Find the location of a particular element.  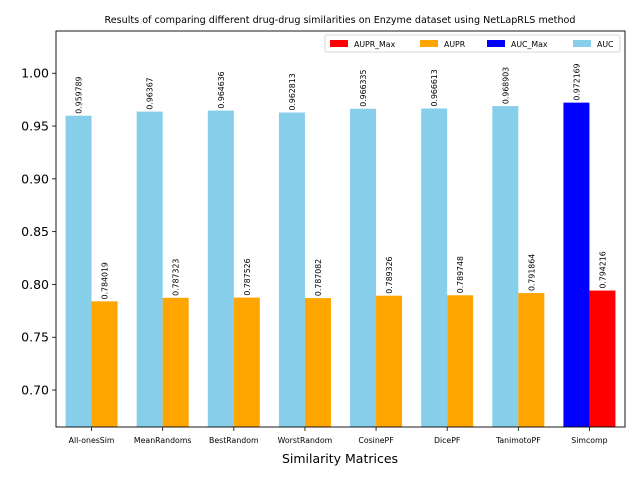

y-tick-label: 1.00 is located at coordinates (35, 73).